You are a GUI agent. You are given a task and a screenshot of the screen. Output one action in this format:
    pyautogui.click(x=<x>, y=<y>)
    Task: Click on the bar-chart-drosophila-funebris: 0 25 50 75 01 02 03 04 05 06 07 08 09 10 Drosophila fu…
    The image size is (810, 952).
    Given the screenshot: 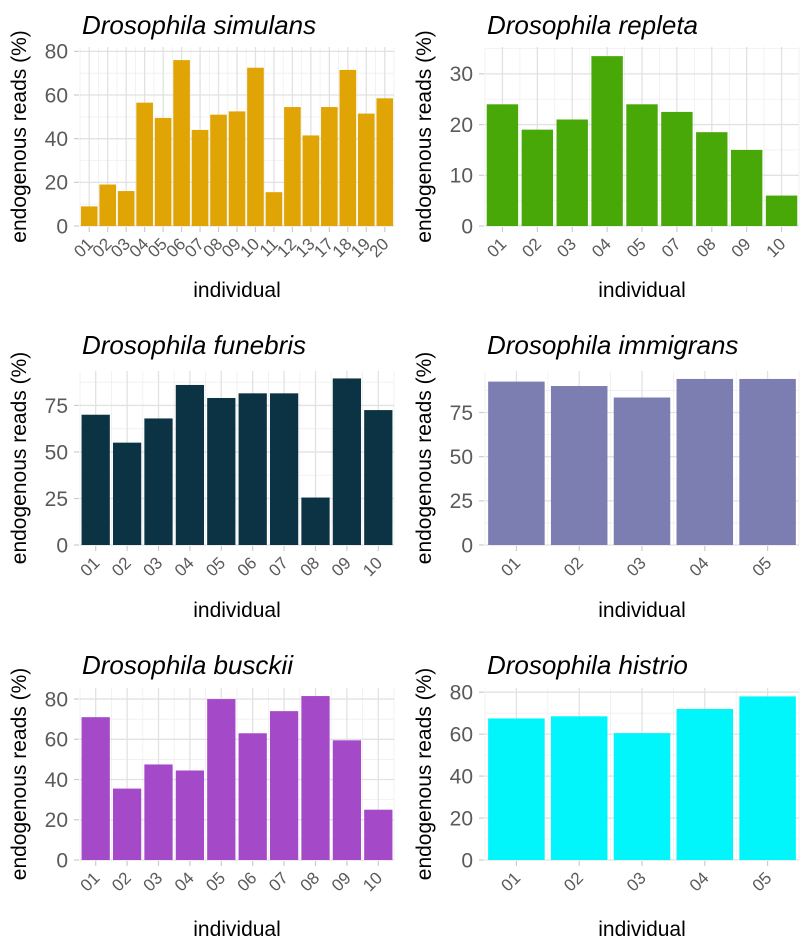 What is the action you would take?
    pyautogui.click(x=201, y=476)
    